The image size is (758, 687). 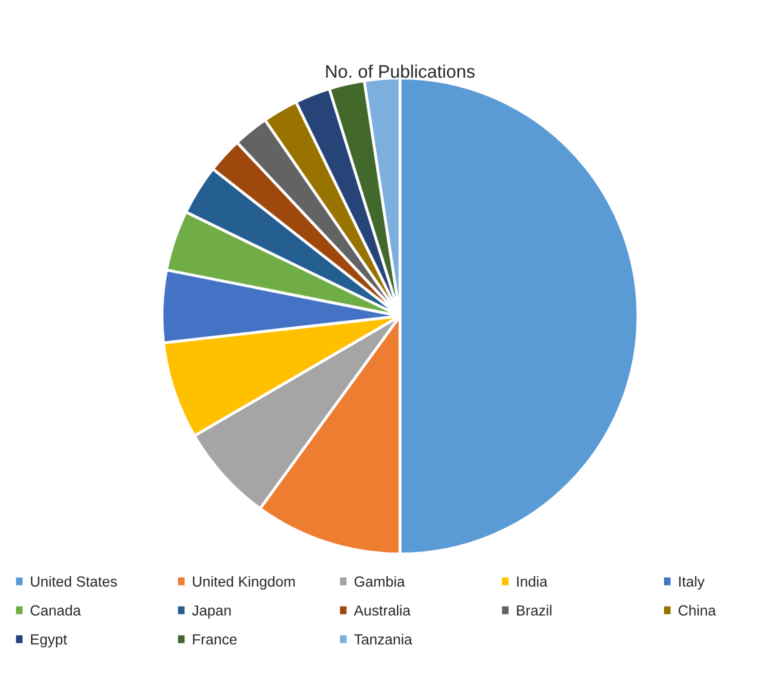 What do you see at coordinates (379, 581) in the screenshot?
I see `legend-label: Gambia` at bounding box center [379, 581].